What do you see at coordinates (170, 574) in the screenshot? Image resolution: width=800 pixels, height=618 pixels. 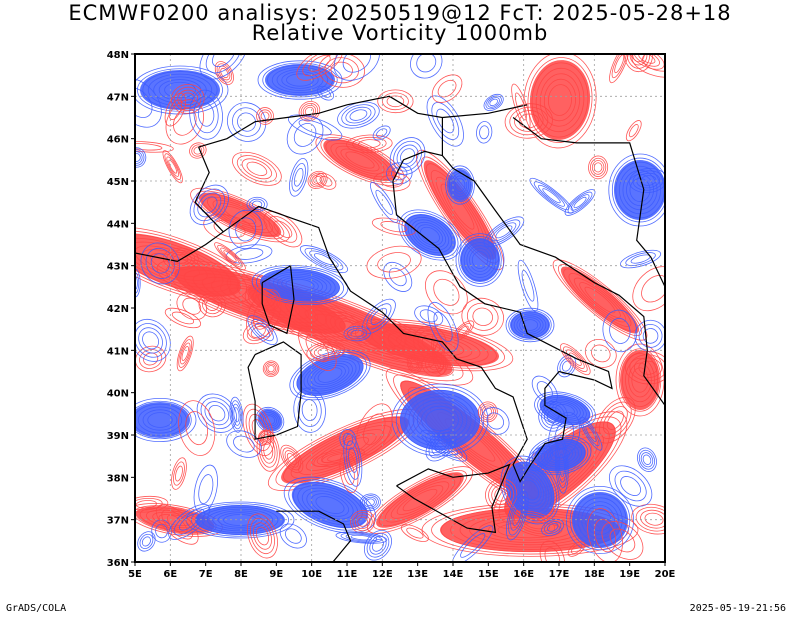 I see `x-tick-label: 6E` at bounding box center [170, 574].